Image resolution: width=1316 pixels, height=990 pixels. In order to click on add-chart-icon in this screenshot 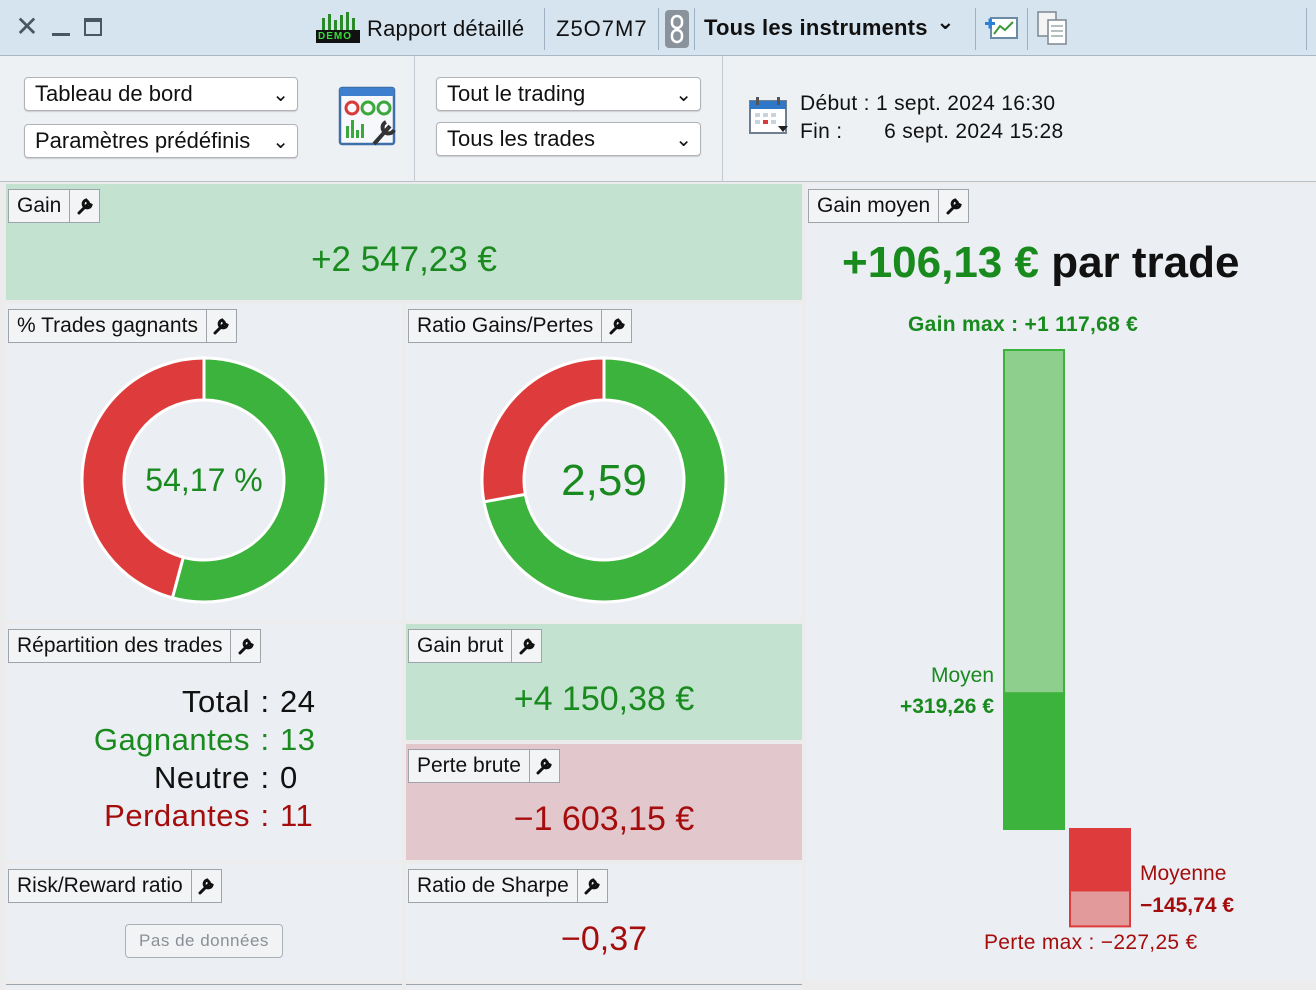, I will do `click(1002, 28)`.